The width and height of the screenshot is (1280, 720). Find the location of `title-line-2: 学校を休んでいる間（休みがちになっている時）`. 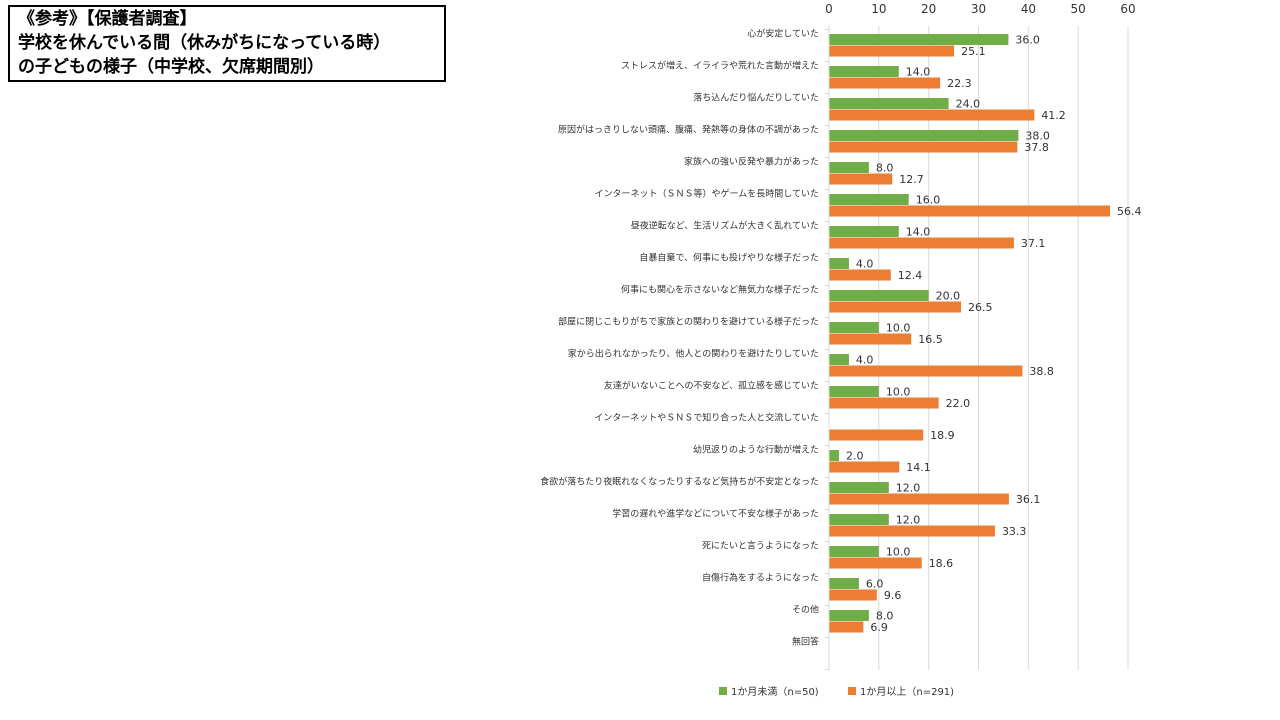

title-line-2: 学校を休んでいる間（休みがちになっている時） is located at coordinates (204, 43).